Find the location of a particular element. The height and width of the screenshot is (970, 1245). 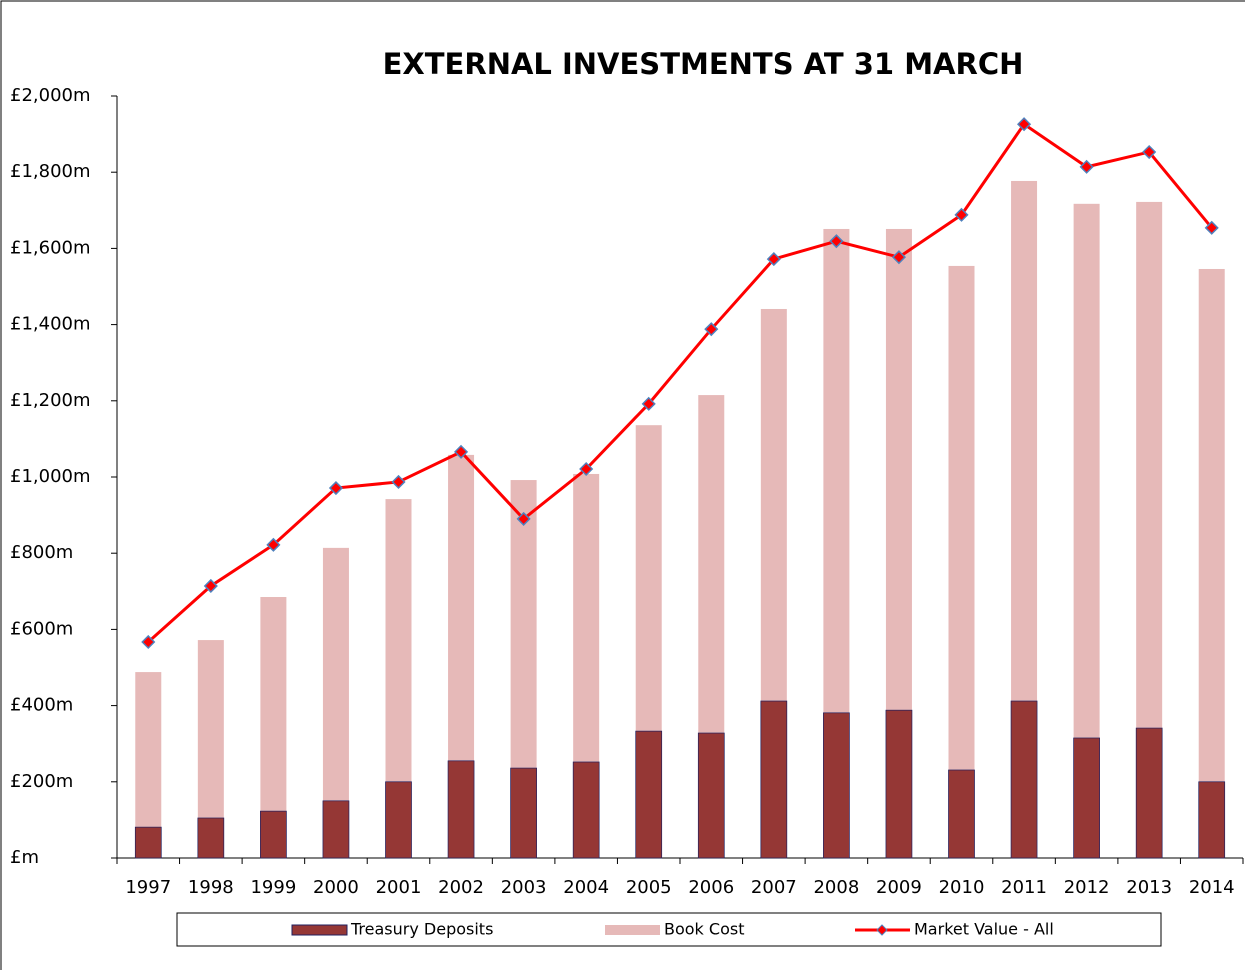

y-tick-label: £800m is located at coordinates (41, 552).